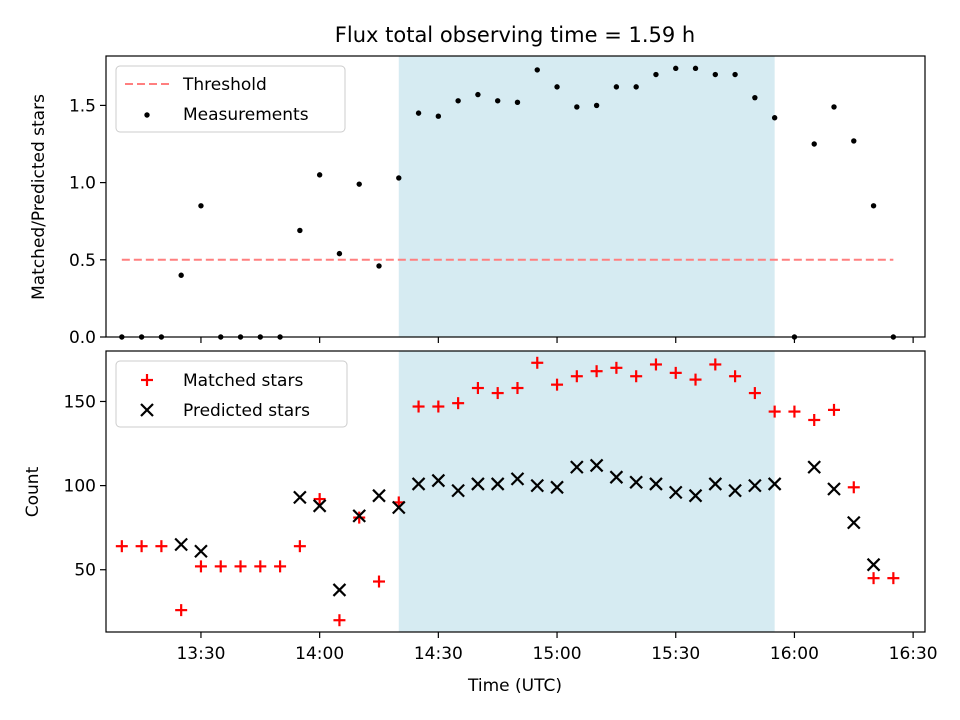 The height and width of the screenshot is (720, 960). I want to click on y-tick-label: 100, so click(80, 487).